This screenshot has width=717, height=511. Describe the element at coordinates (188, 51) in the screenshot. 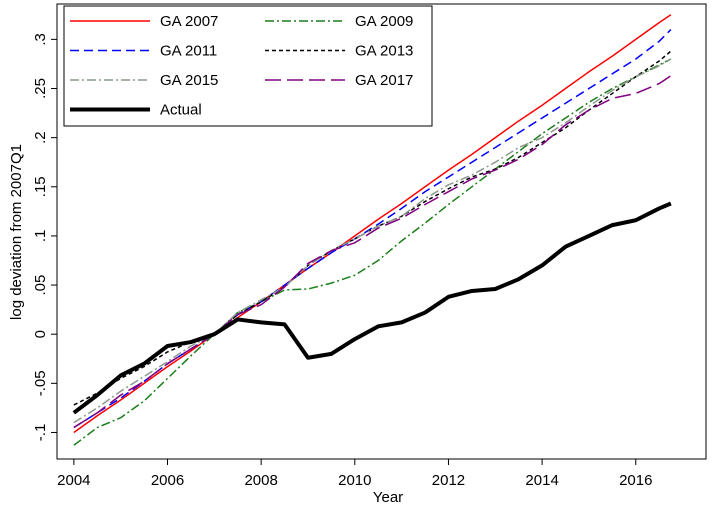

I see `legend-label: GA 2011` at that location.